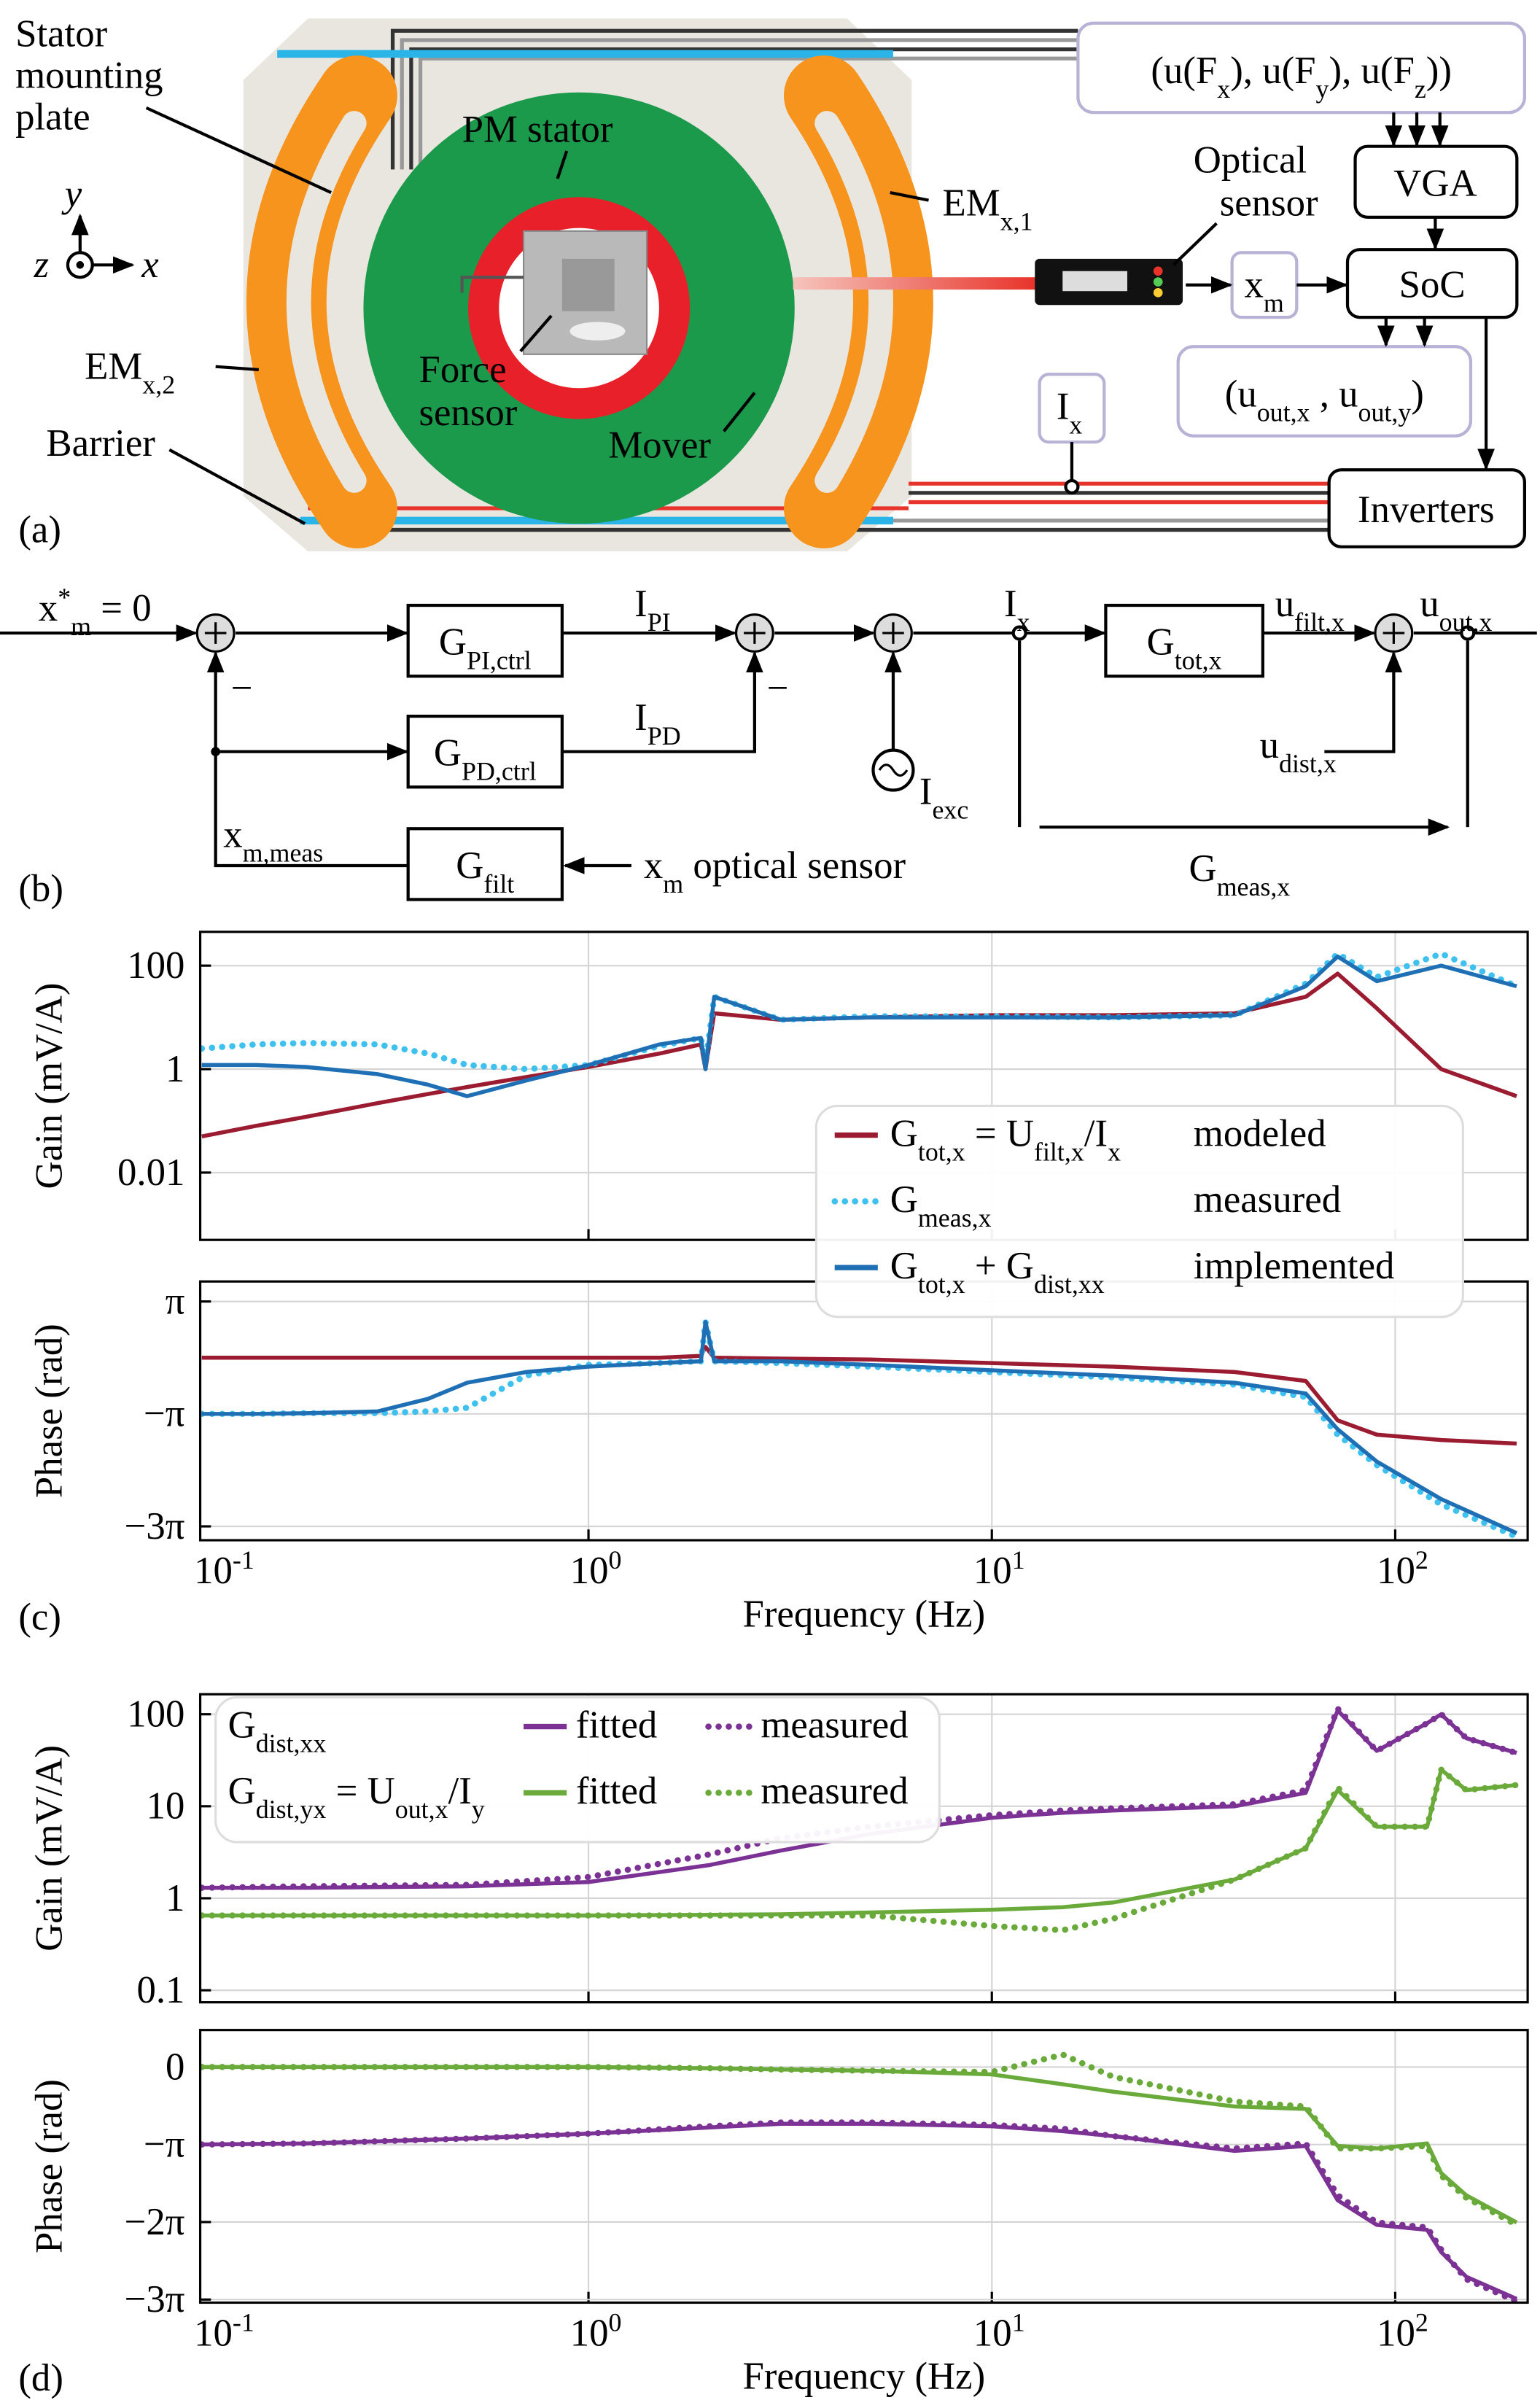 The height and width of the screenshot is (2400, 1540). I want to click on text-part: + G, so click(999, 1266).